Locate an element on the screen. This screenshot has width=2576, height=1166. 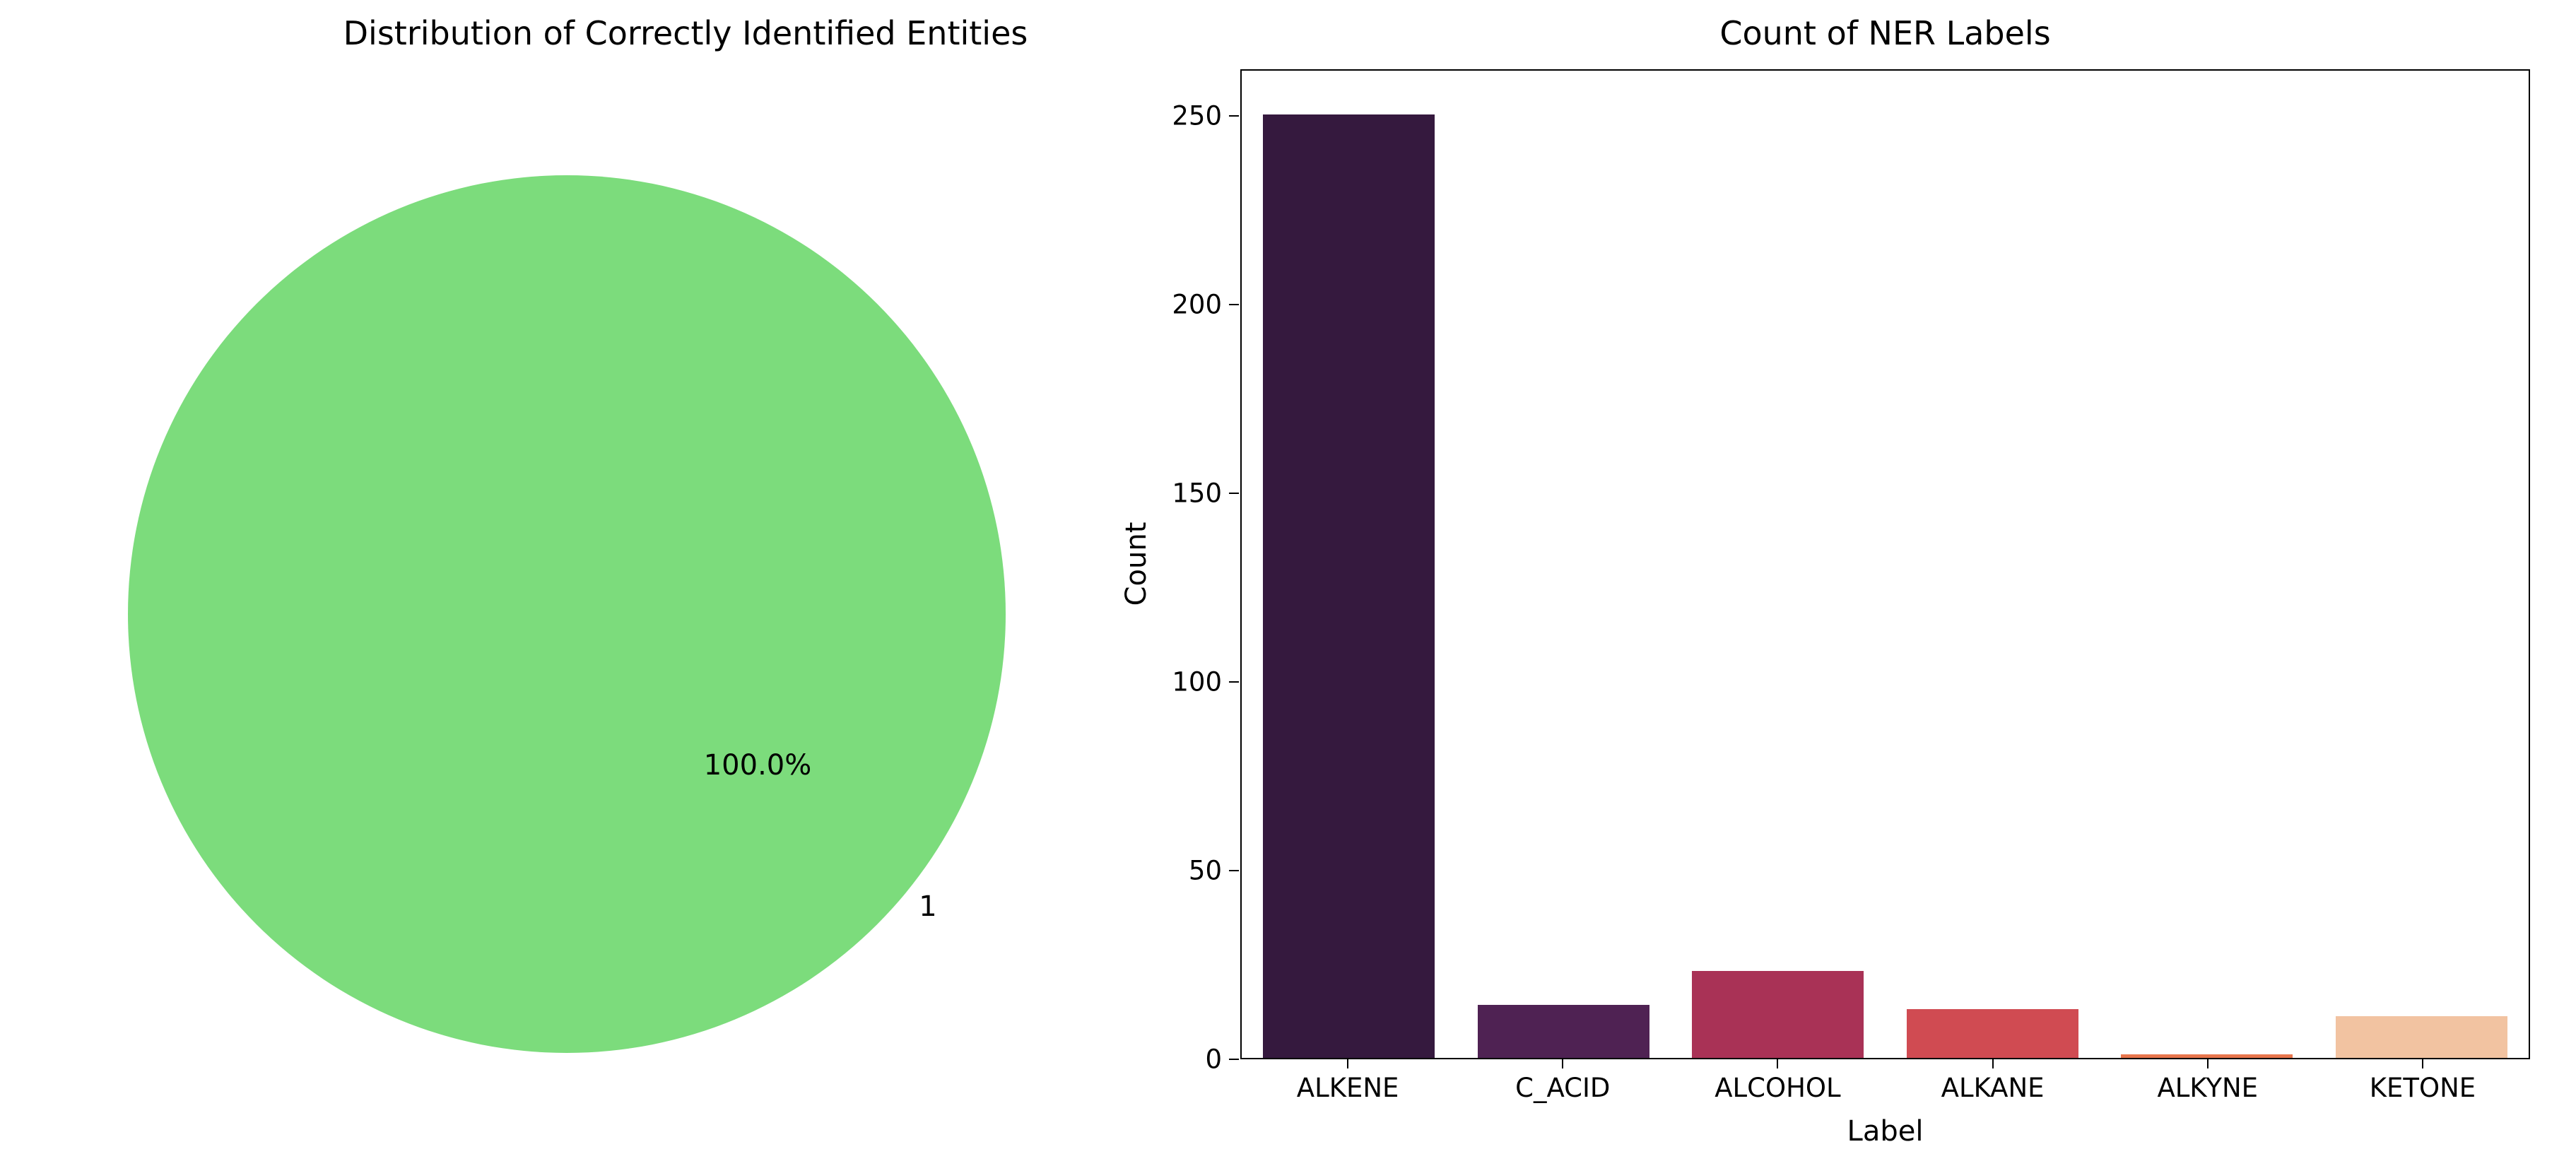
y-tick-label: 200 is located at coordinates (1197, 304).